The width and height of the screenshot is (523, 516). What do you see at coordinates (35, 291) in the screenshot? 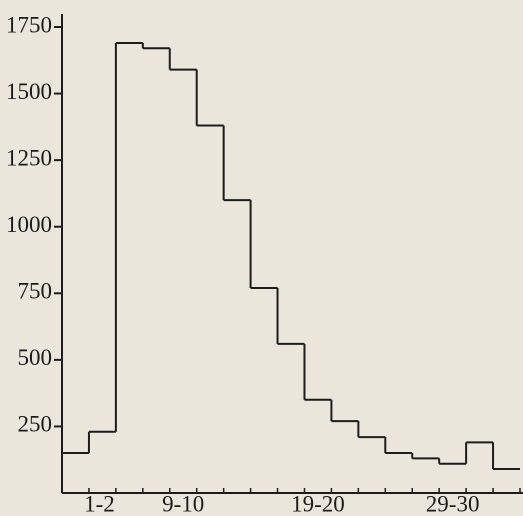
I see `y-tick-label: 750` at bounding box center [35, 291].